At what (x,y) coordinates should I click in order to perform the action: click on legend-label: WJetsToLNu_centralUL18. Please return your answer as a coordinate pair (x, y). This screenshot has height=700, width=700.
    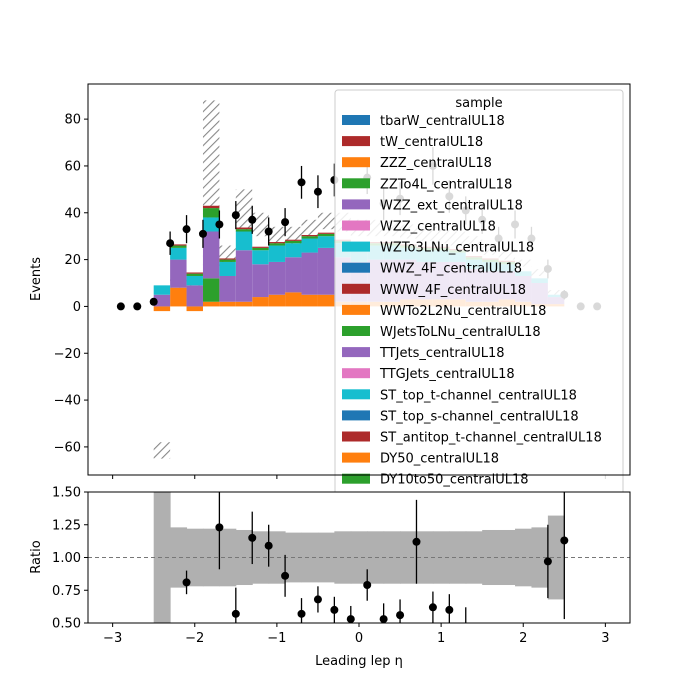
    Looking at the image, I should click on (460, 332).